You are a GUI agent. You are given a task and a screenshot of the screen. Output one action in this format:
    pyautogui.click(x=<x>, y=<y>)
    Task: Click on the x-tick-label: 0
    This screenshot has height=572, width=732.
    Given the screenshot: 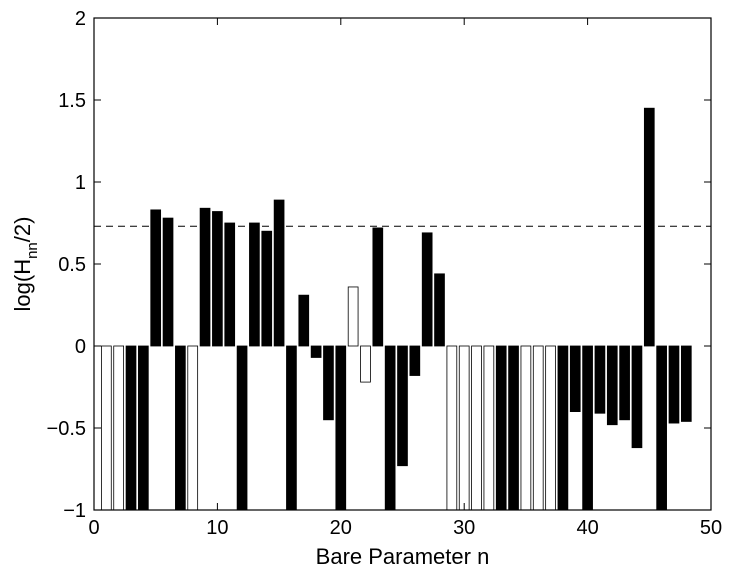 What is the action you would take?
    pyautogui.click(x=93, y=528)
    